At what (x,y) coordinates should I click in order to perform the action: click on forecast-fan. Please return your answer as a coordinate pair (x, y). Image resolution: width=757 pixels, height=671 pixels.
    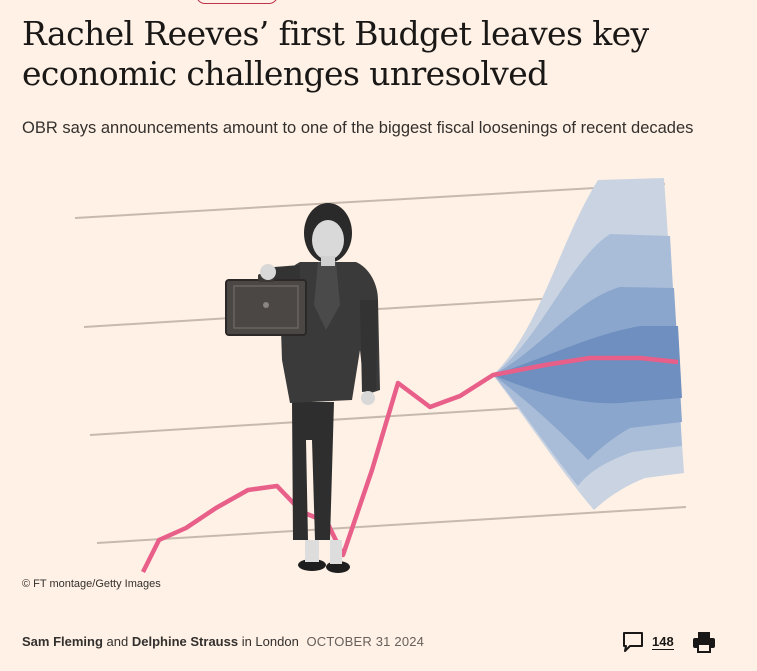
    Looking at the image, I should click on (588, 344).